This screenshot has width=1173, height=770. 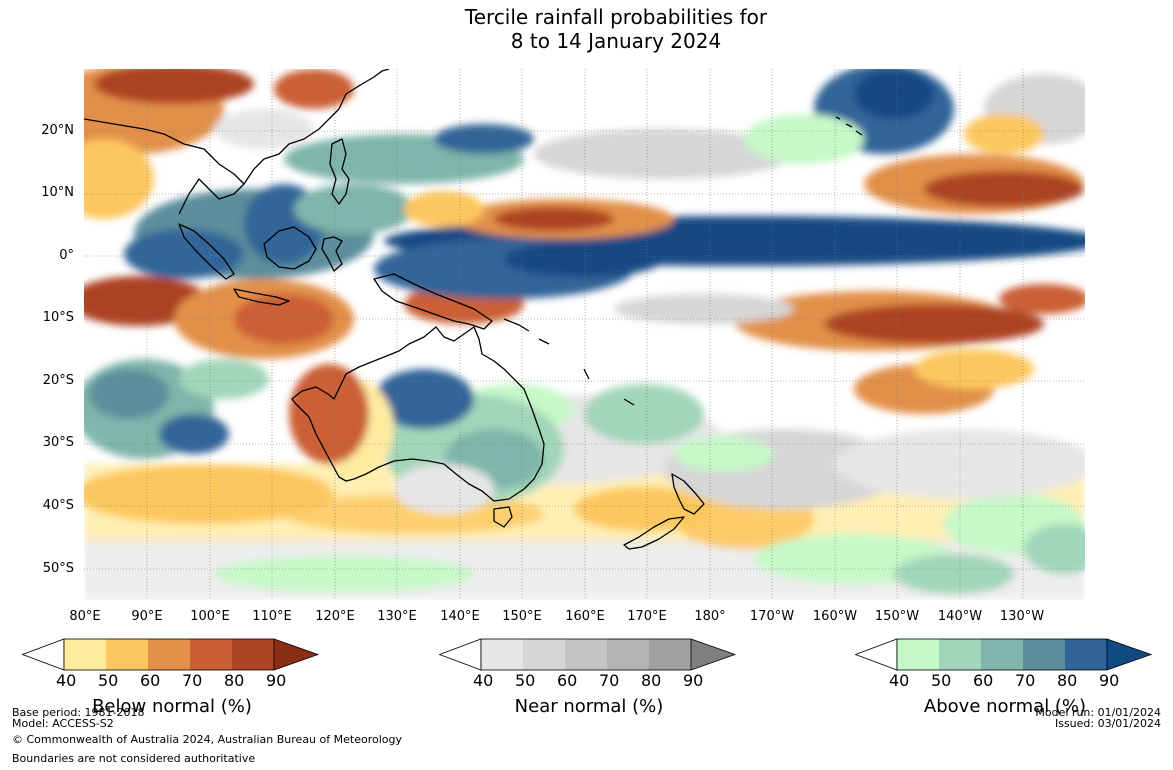 What do you see at coordinates (58, 568) in the screenshot?
I see `lat-label-50s: 50°S` at bounding box center [58, 568].